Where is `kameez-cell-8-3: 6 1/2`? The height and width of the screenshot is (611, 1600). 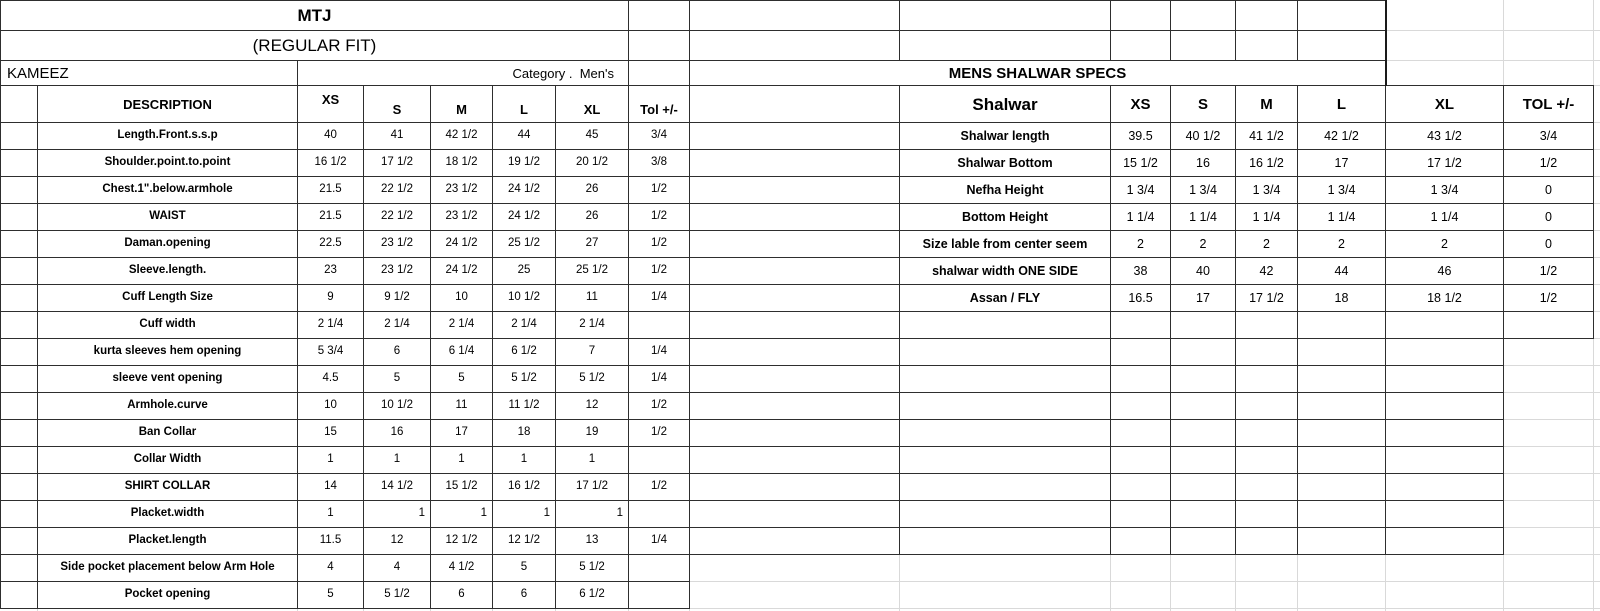 kameez-cell-8-3: 6 1/2 is located at coordinates (524, 352).